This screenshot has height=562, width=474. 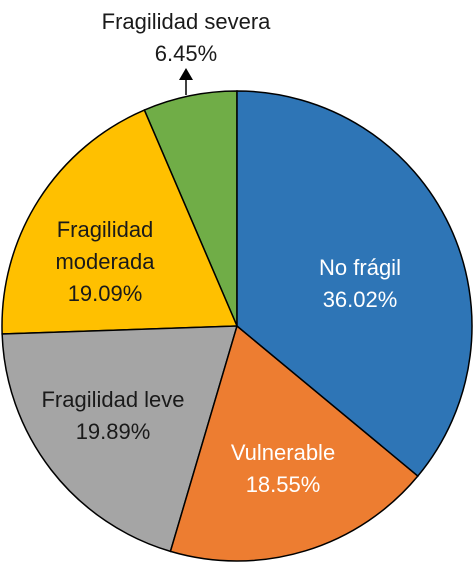 I want to click on callout-arrow, so click(x=186, y=74).